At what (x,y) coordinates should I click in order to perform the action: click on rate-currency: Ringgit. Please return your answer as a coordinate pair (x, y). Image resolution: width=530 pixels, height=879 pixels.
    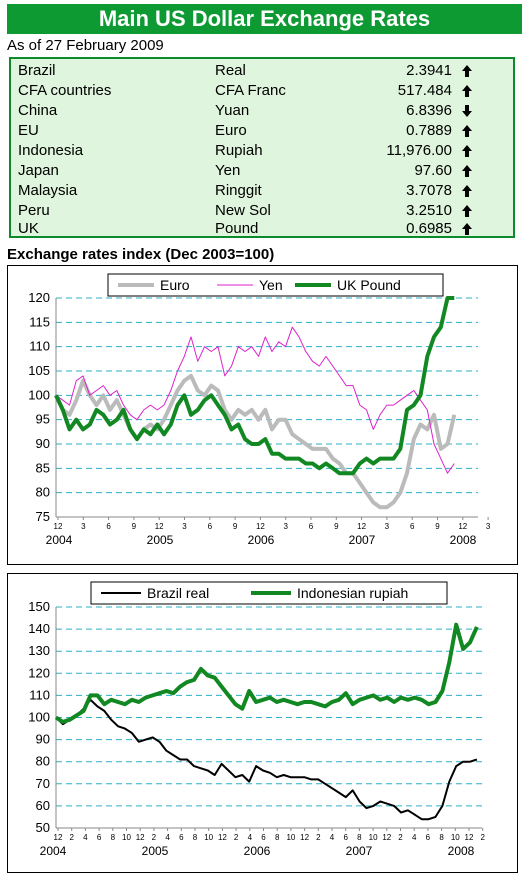
    Looking at the image, I should click on (238, 190).